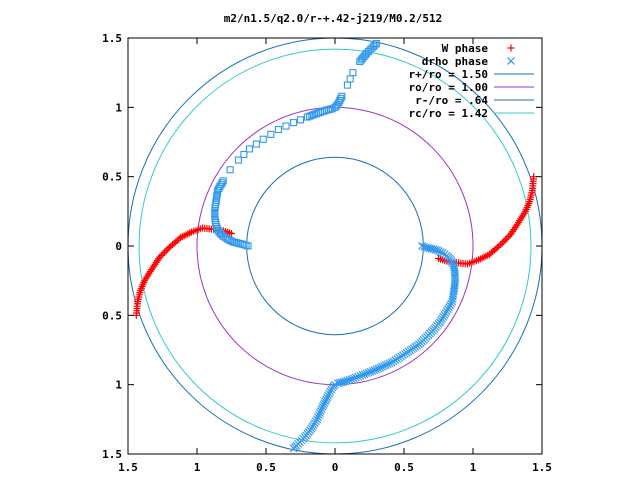  I want to click on legend-entry: r+/ro = 1.50, so click(471, 74).